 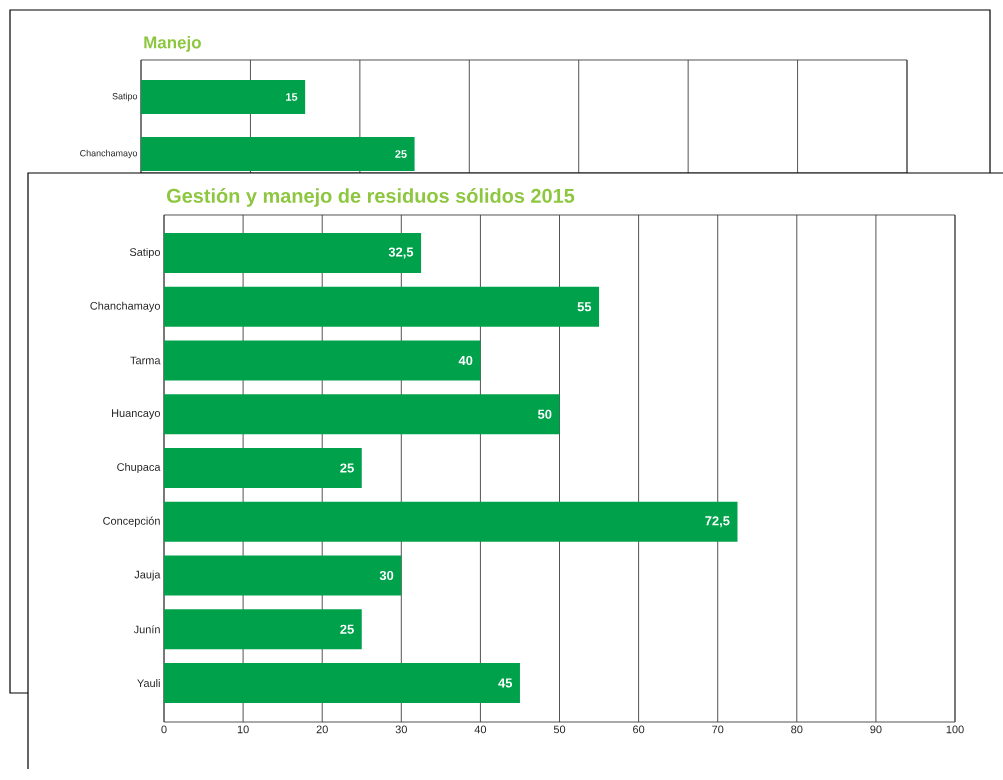 What do you see at coordinates (718, 729) in the screenshot?
I see `x-tick-label: 70` at bounding box center [718, 729].